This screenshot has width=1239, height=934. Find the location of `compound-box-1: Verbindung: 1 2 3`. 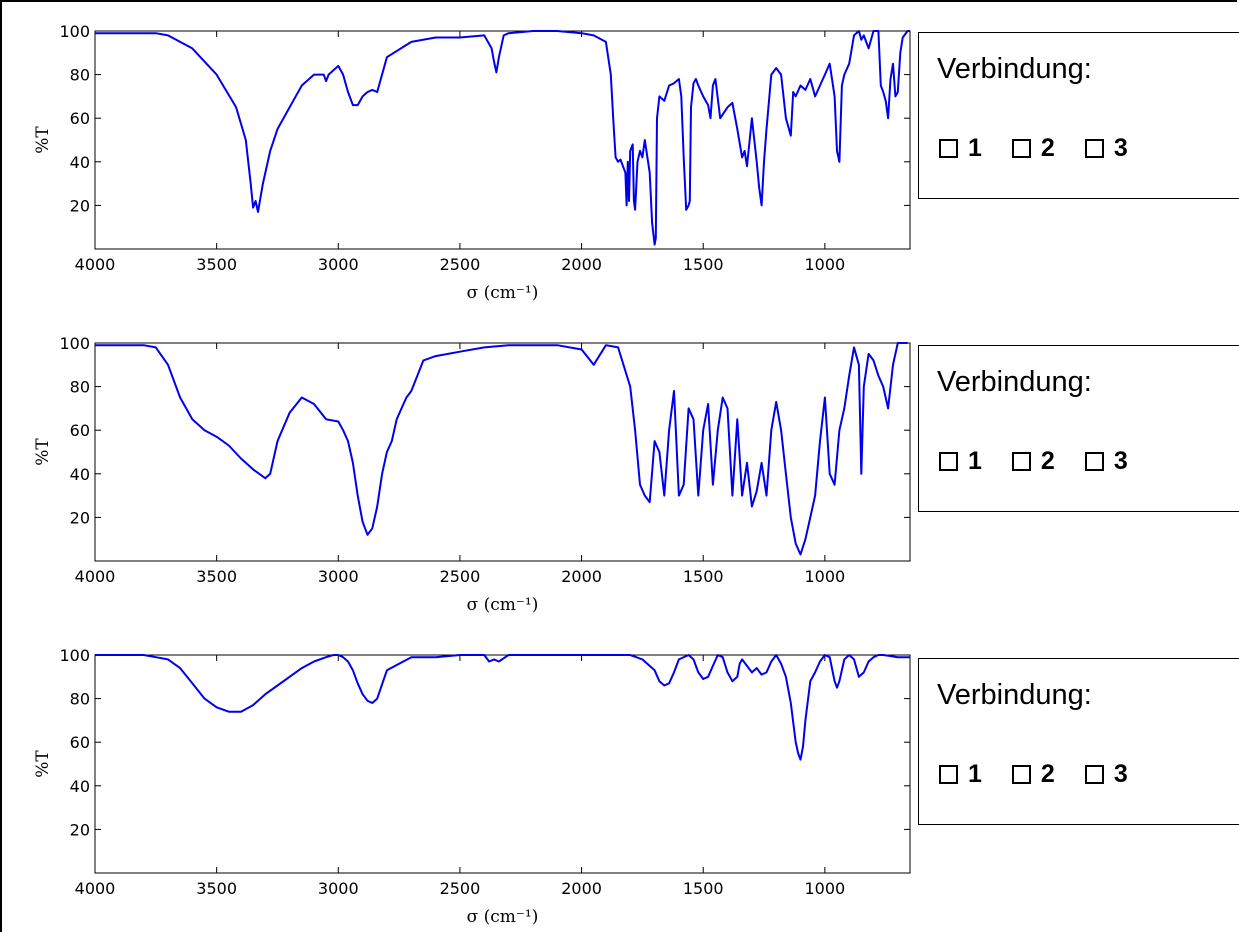

compound-box-1: Verbindung: 1 2 3 is located at coordinates (1078, 115).